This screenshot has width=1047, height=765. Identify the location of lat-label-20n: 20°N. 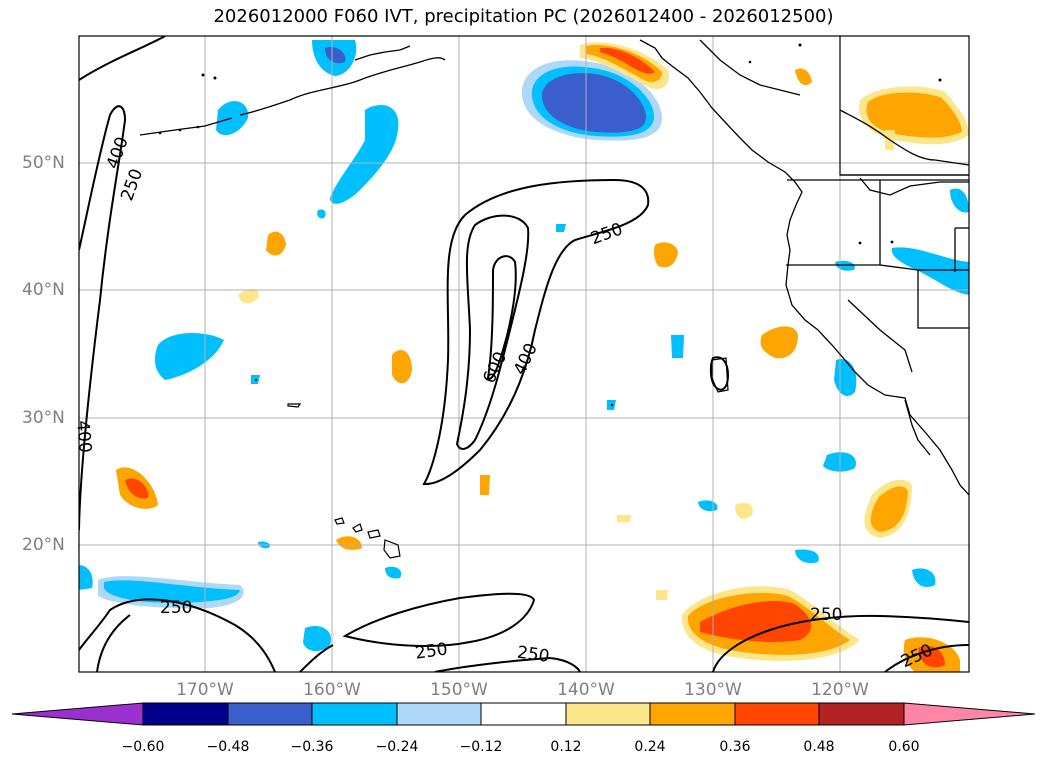
(43, 545).